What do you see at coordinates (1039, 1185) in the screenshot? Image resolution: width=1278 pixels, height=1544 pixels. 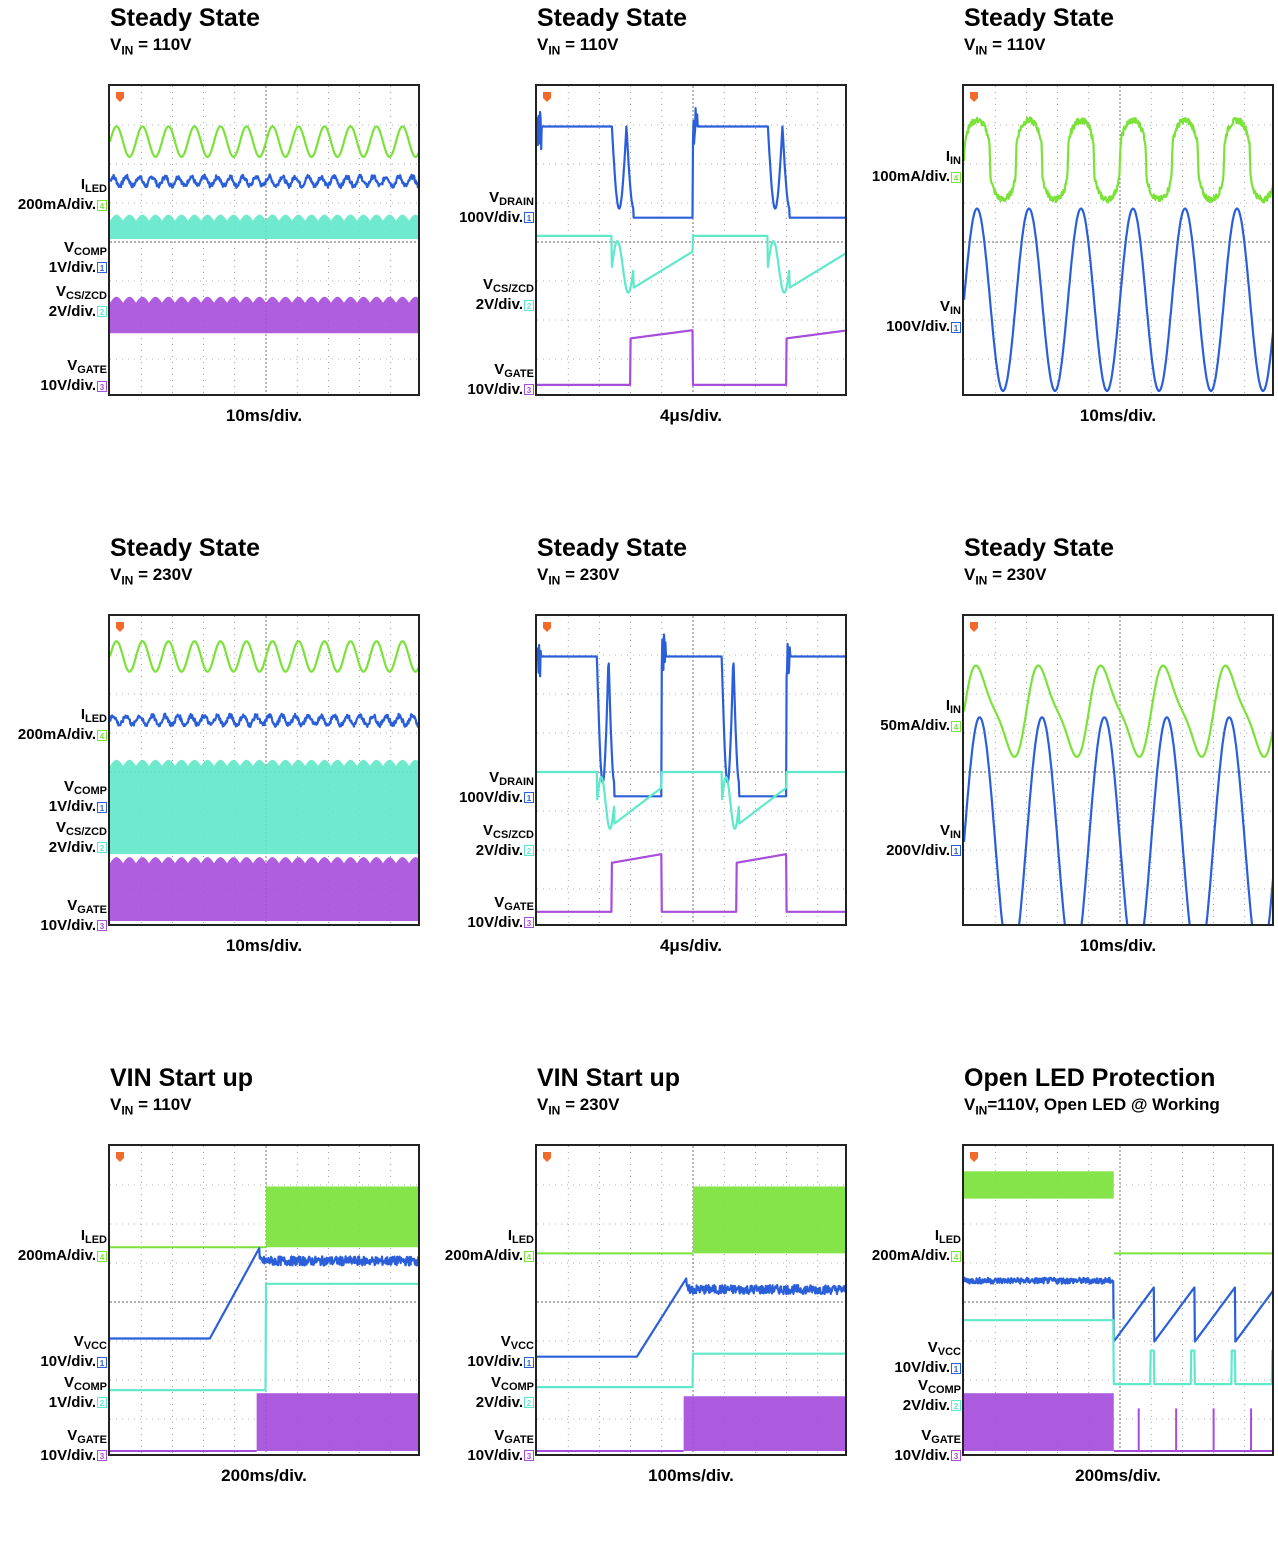 I see `trace-p8-ch4-0-active` at bounding box center [1039, 1185].